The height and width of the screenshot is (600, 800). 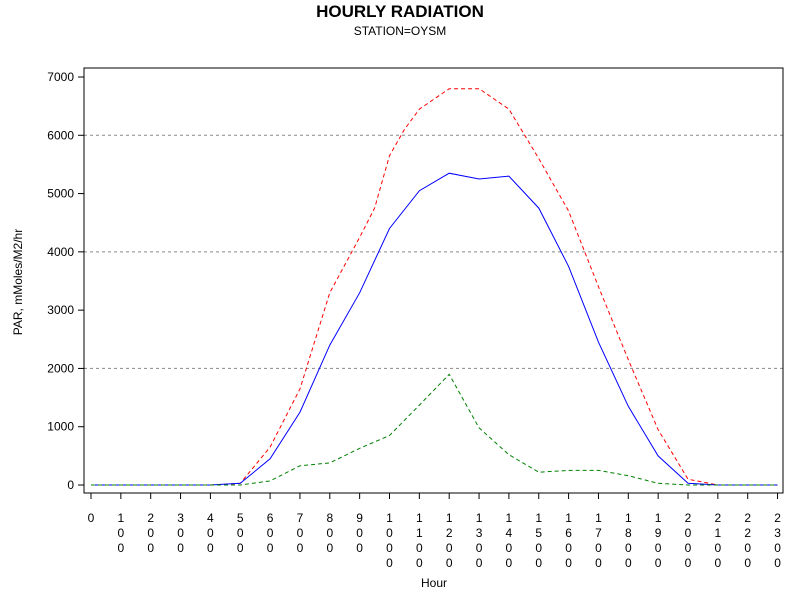 What do you see at coordinates (60, 194) in the screenshot?
I see `y-tick-label: 5000` at bounding box center [60, 194].